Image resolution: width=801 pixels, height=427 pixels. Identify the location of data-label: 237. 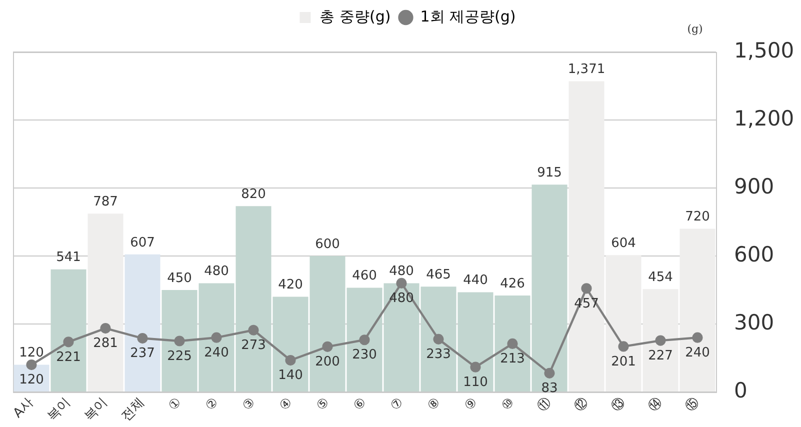
(142, 354).